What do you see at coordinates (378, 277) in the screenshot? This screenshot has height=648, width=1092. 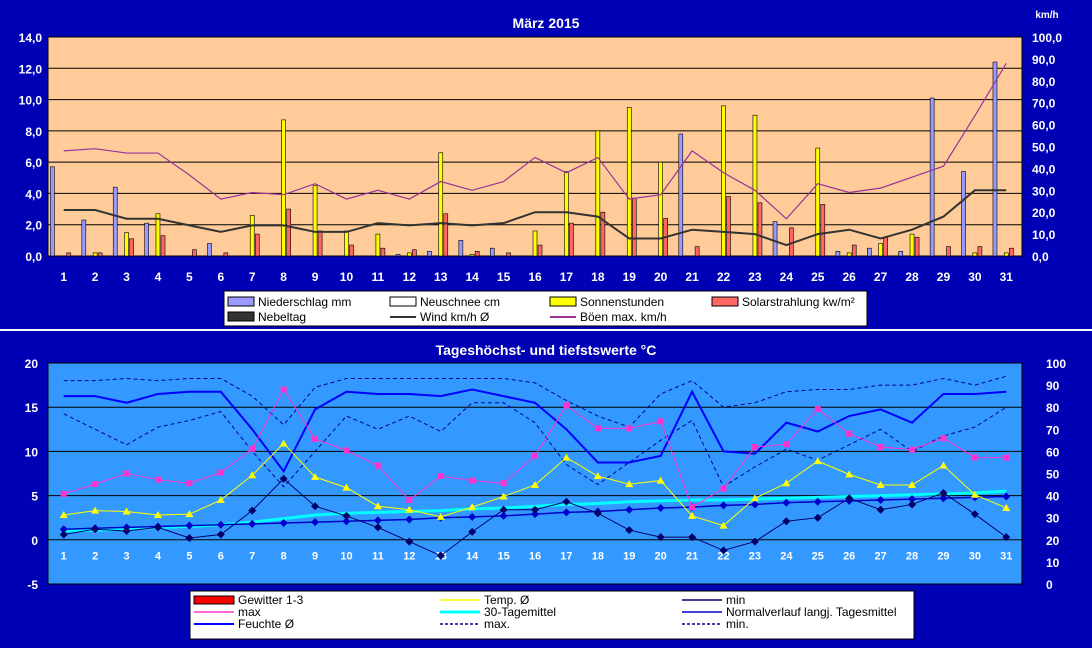 I see `top-xtick-label: 11` at bounding box center [378, 277].